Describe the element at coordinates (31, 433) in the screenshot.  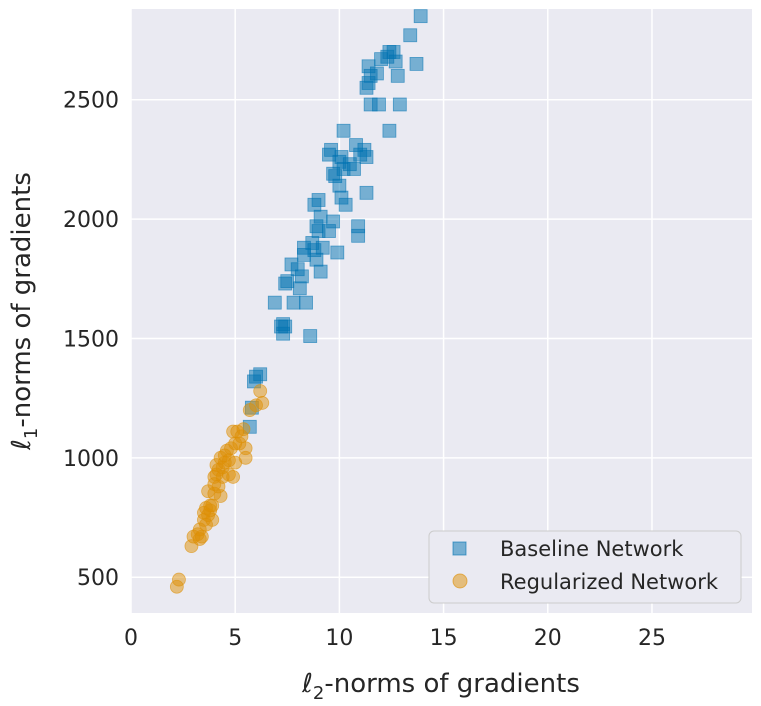
I see `y-axis-label-subscript: 1` at that location.